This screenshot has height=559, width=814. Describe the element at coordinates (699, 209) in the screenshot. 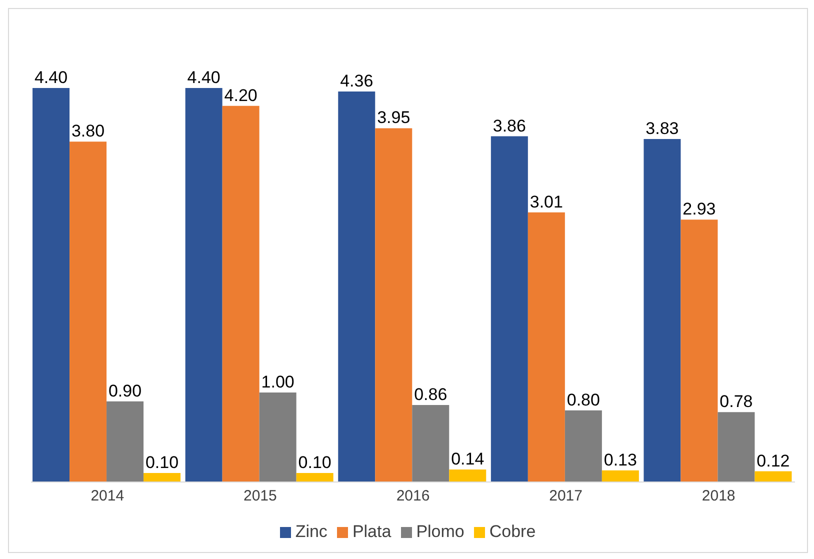

I see `data-label: 2.93` at that location.